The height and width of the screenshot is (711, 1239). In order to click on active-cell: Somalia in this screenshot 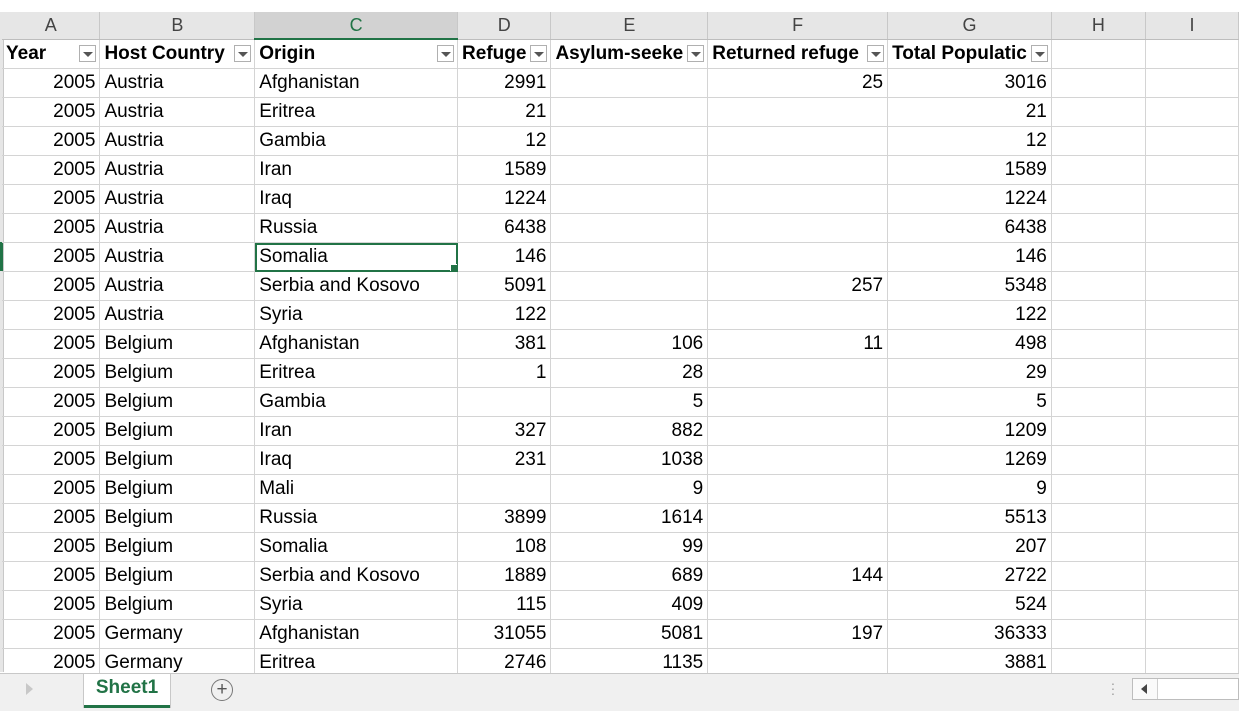, I will do `click(356, 257)`.